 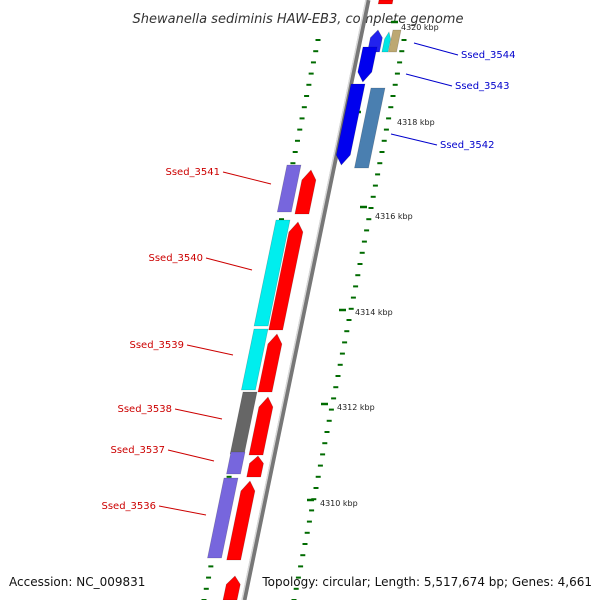 I want to click on accession-text: Accession: NC_009831, so click(x=77, y=582).